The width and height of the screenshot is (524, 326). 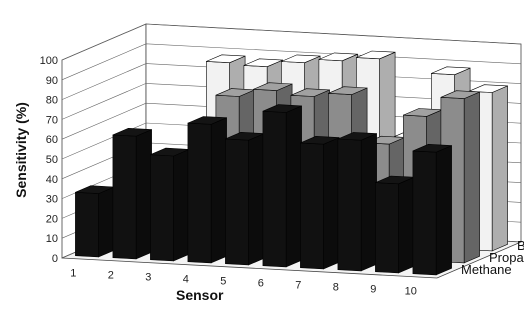 What do you see at coordinates (21, 150) in the screenshot?
I see `y-axis-title: Sensitivity (%)` at bounding box center [21, 150].